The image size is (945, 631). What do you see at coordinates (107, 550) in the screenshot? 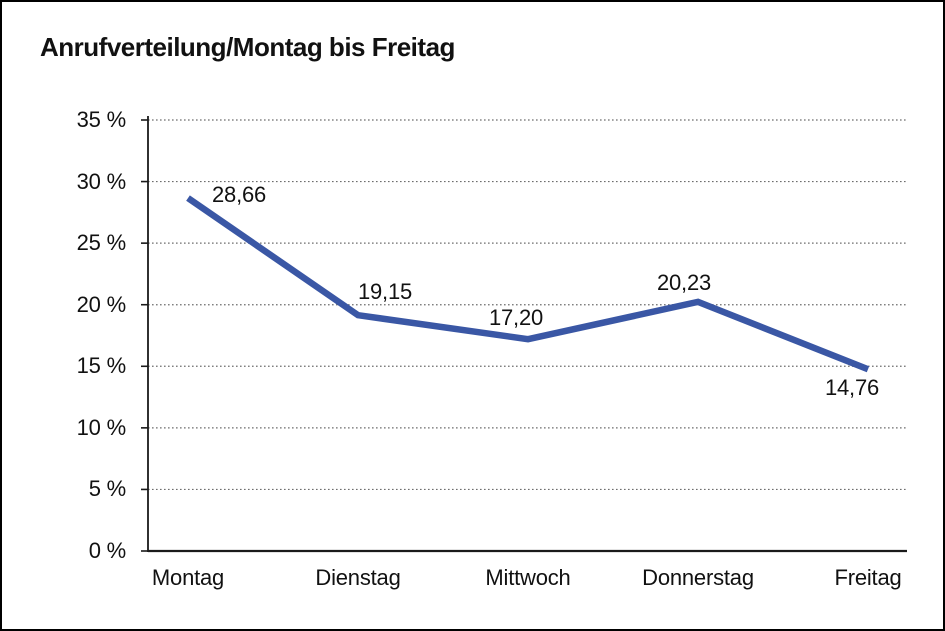
I see `y-tick-label-0pct: 0 %` at bounding box center [107, 550].